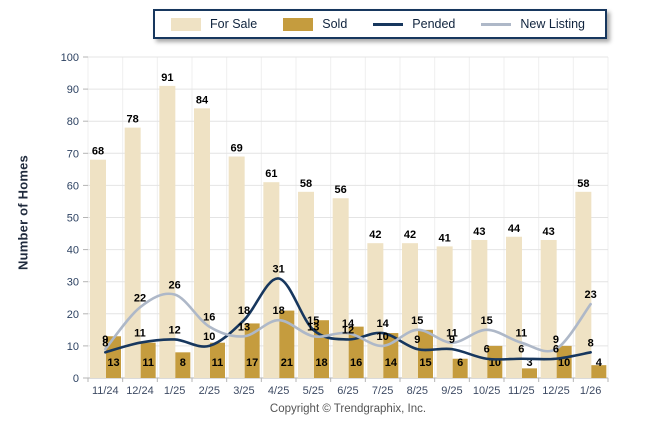 The height and width of the screenshot is (434, 646). What do you see at coordinates (105, 391) in the screenshot?
I see `x-tick-label: 11/24` at bounding box center [105, 391].